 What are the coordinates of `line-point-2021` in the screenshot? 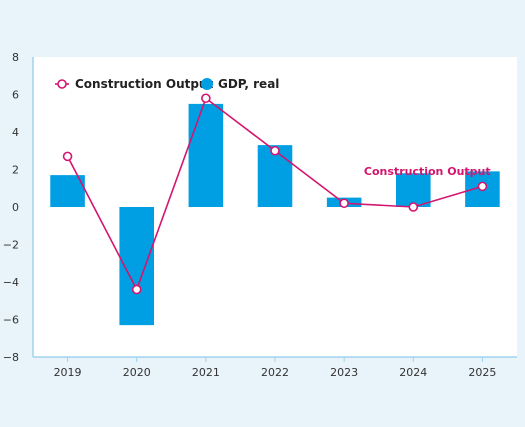 It's located at (206, 98).